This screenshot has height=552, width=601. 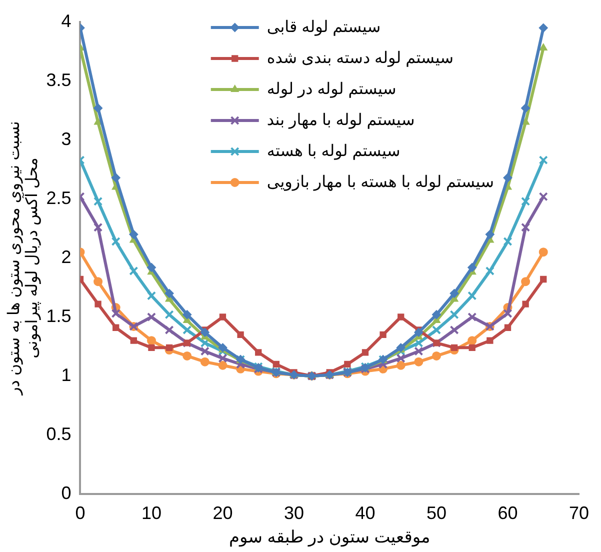 What do you see at coordinates (66, 492) in the screenshot?
I see `y-tick-label: 0` at bounding box center [66, 492].